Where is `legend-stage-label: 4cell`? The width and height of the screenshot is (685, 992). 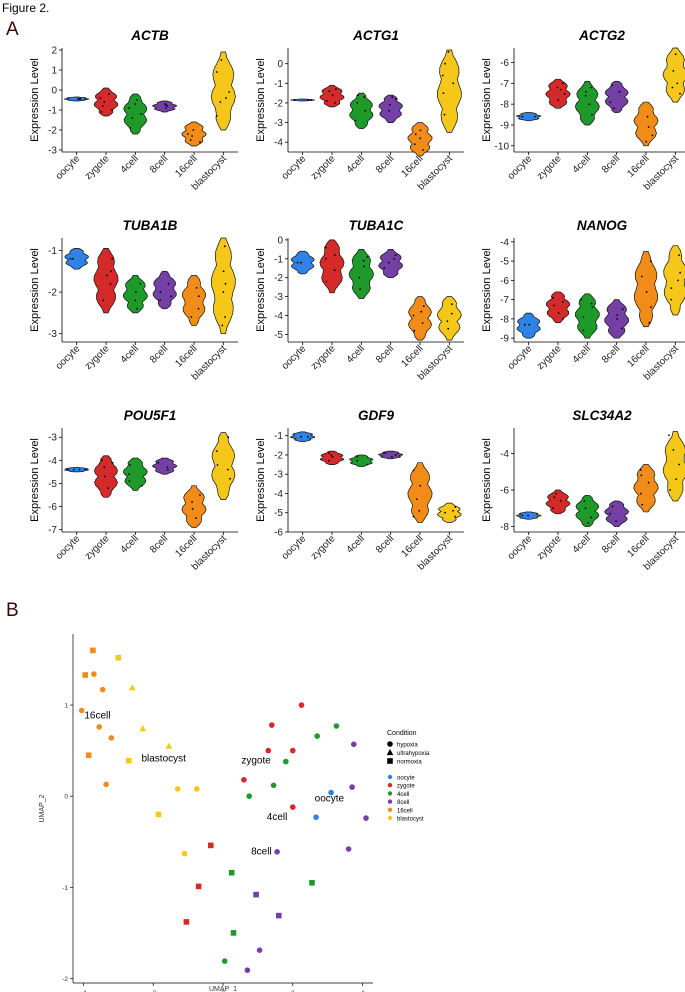 legend-stage-label: 4cell is located at coordinates (403, 795).